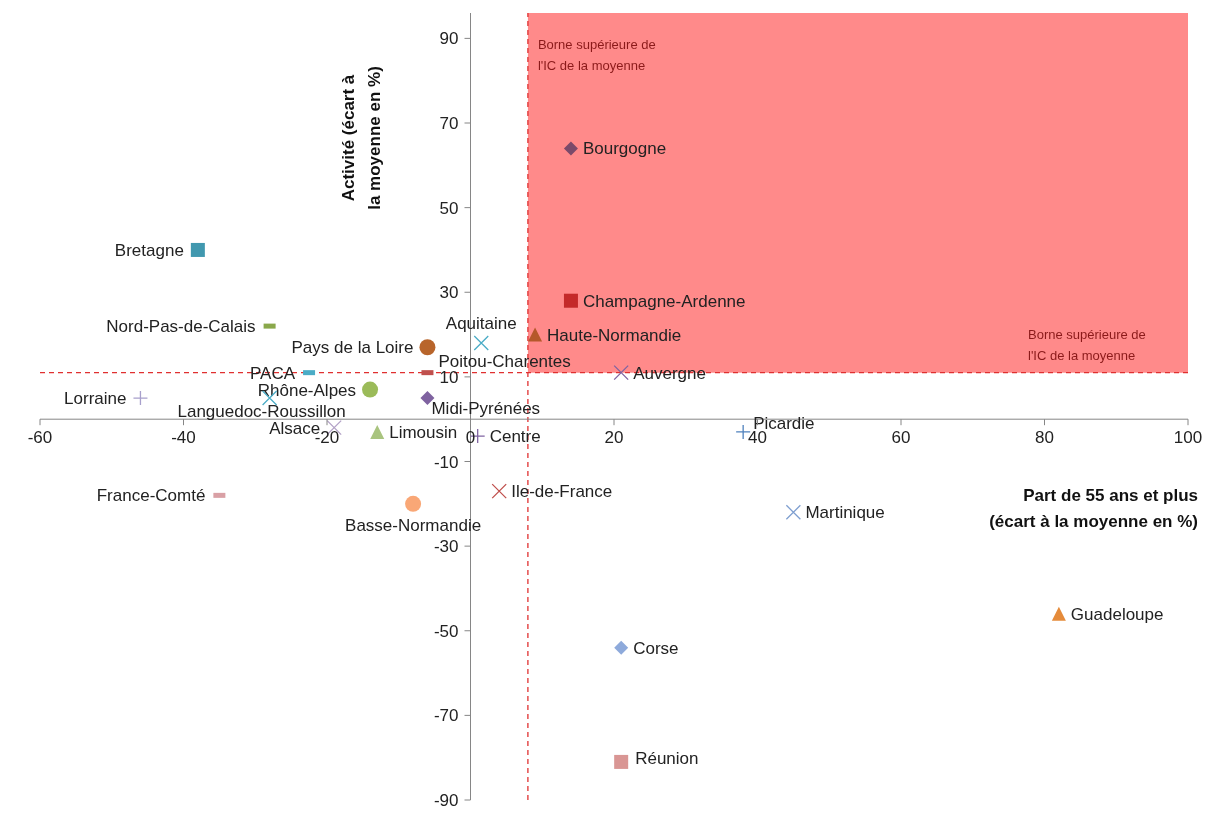 The width and height of the screenshot is (1220, 815). Describe the element at coordinates (413, 525) in the screenshot. I see `series-label: Basse-Normandie` at that location.